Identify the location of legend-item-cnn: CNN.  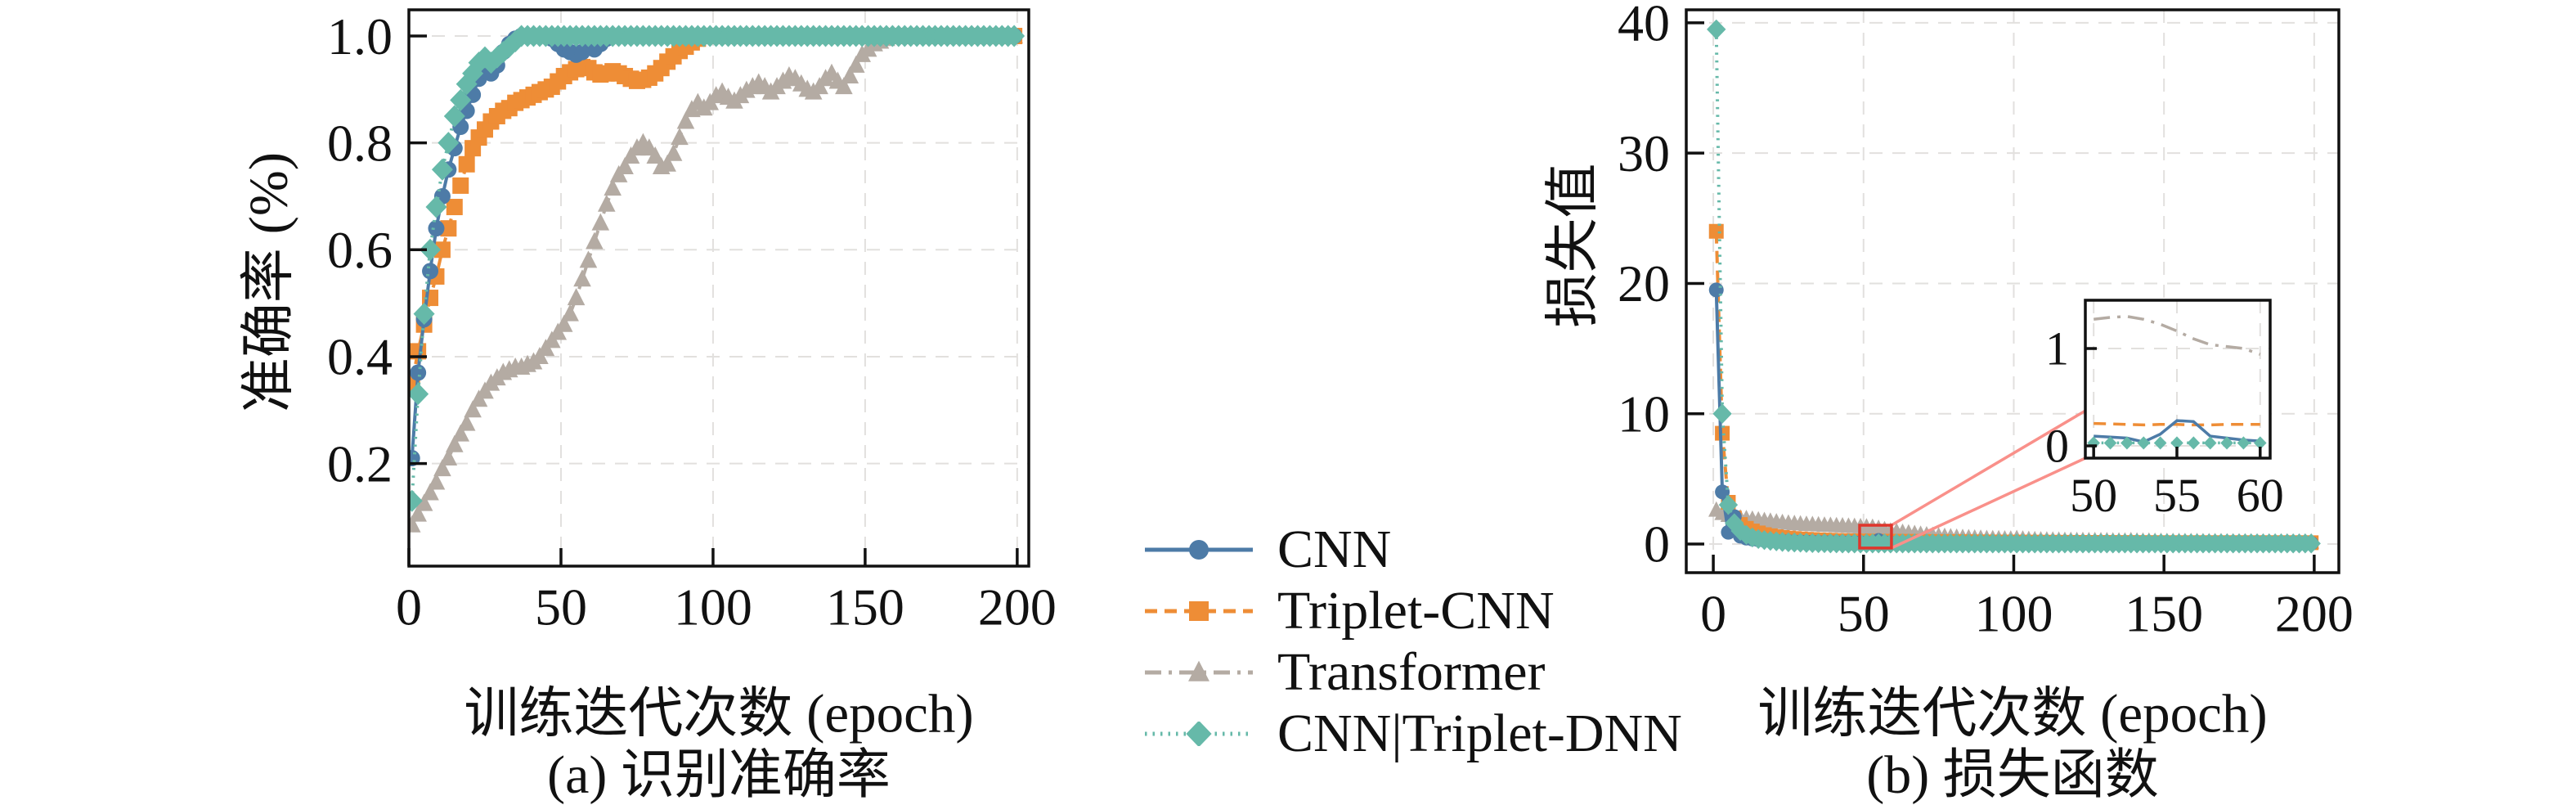
(1412, 549).